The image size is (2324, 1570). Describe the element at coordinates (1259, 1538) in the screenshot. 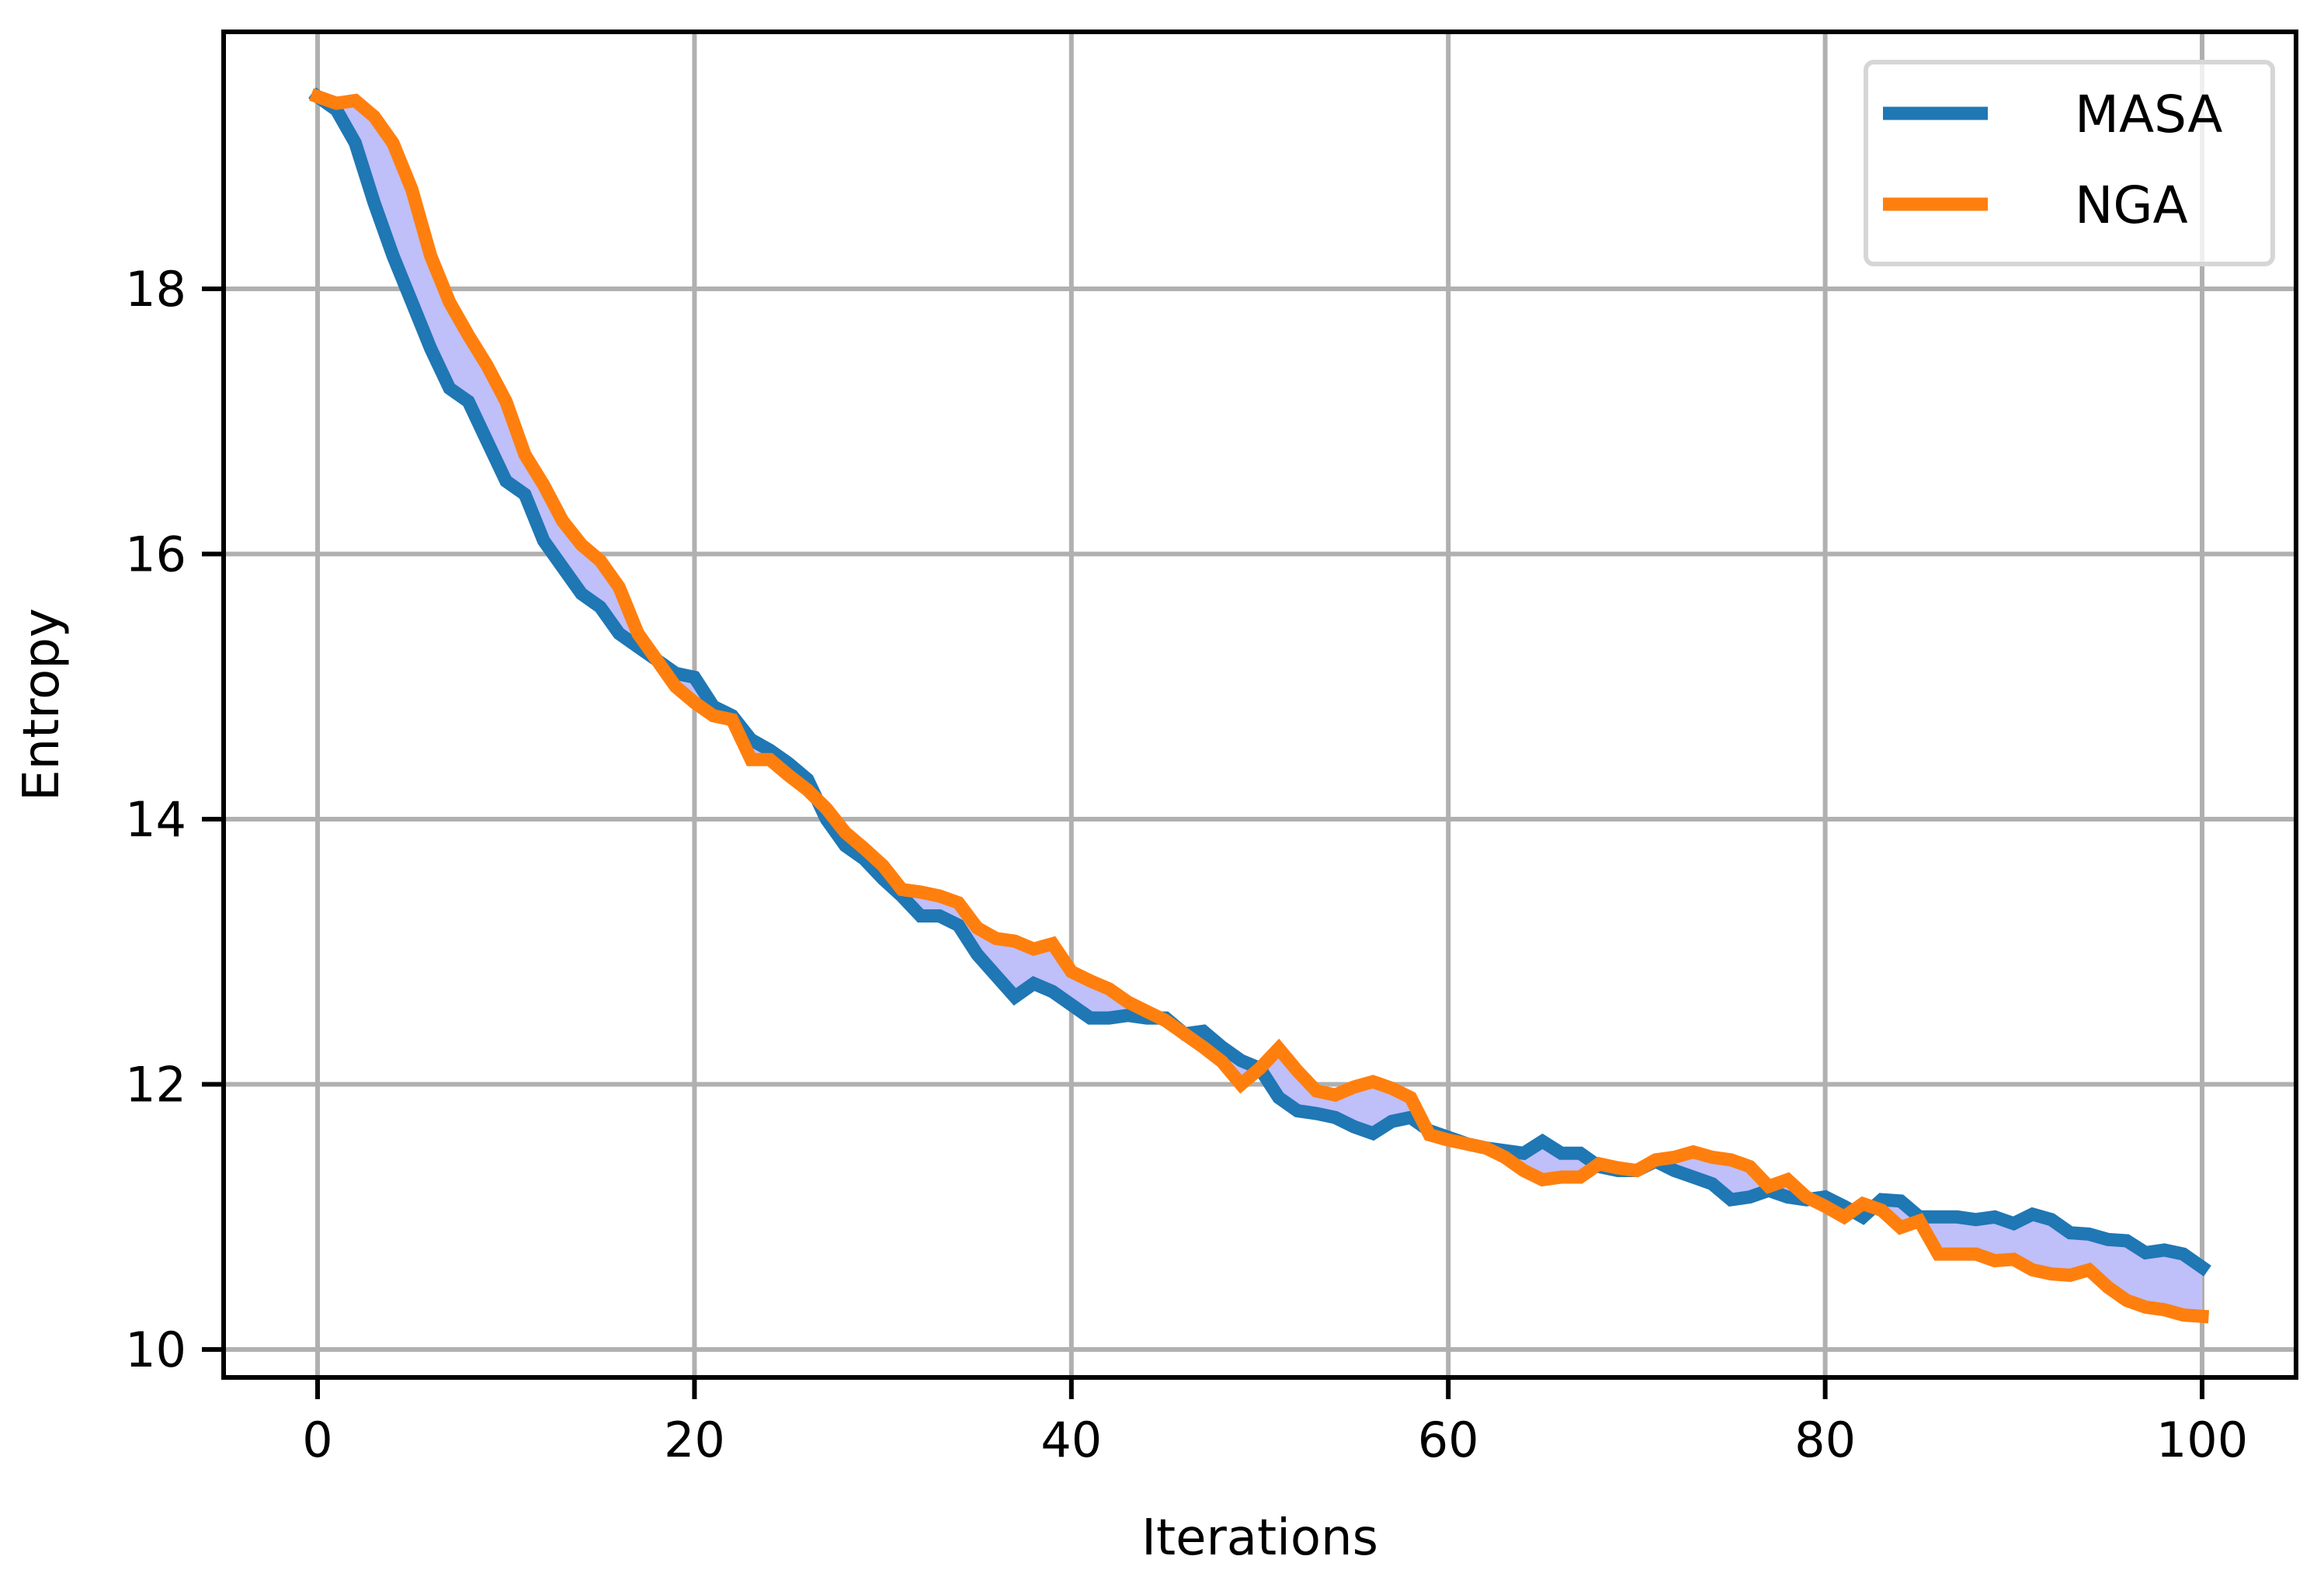

I see `x-axis-label: Iterations` at that location.